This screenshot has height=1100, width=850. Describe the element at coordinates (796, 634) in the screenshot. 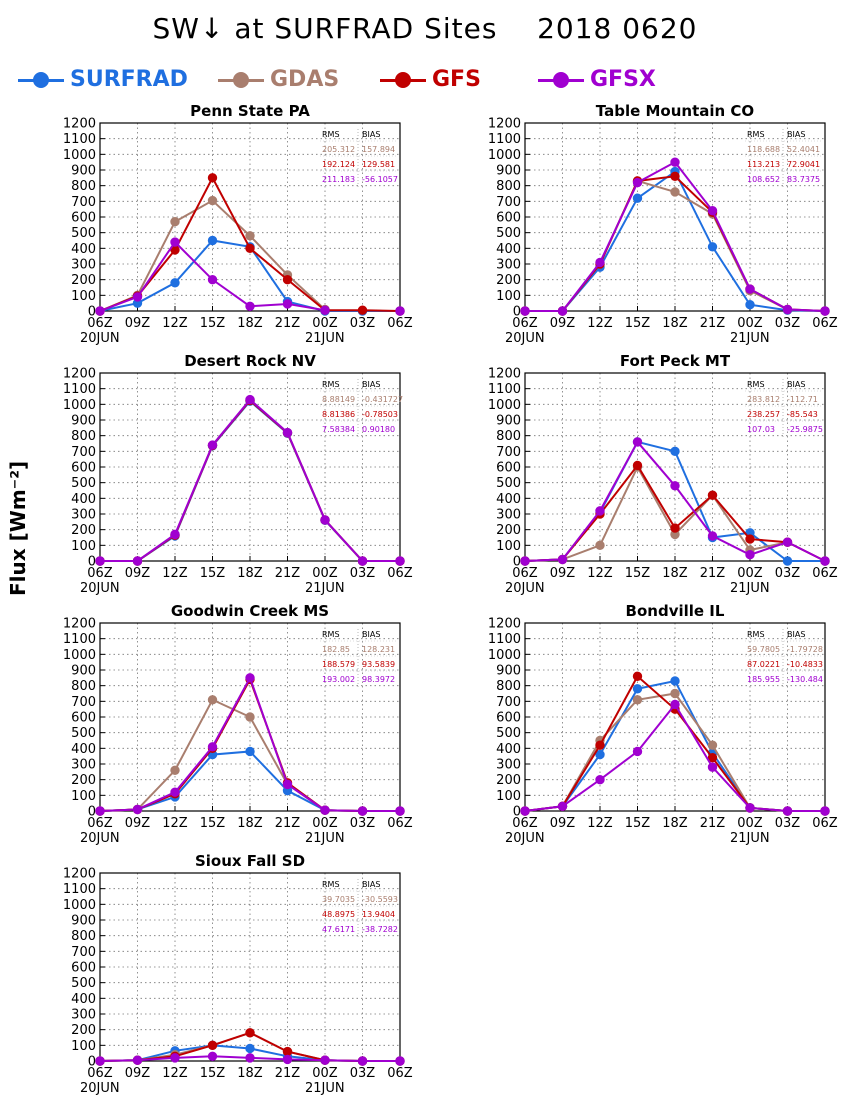

I see `stats-header-bias: BIAS` at that location.